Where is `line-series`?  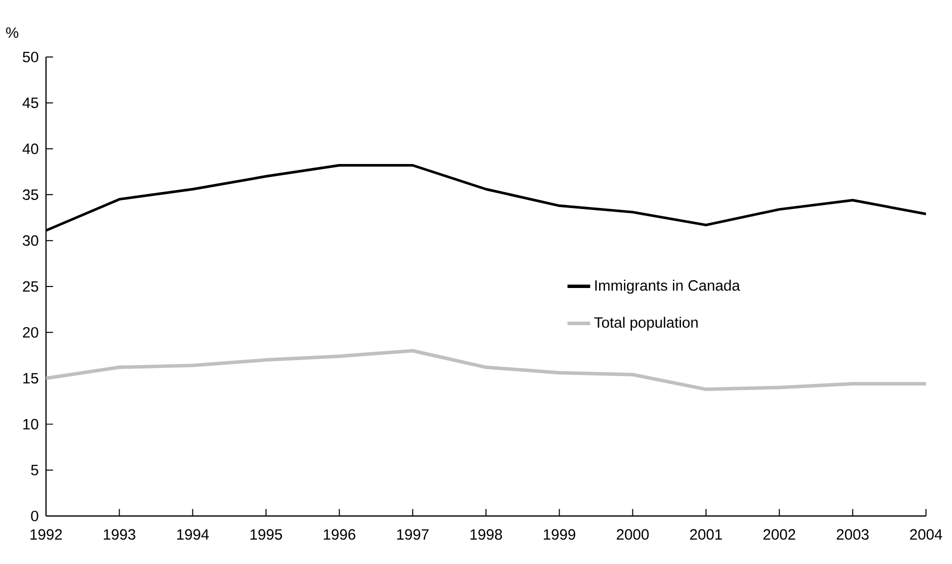 line-series is located at coordinates (486, 370).